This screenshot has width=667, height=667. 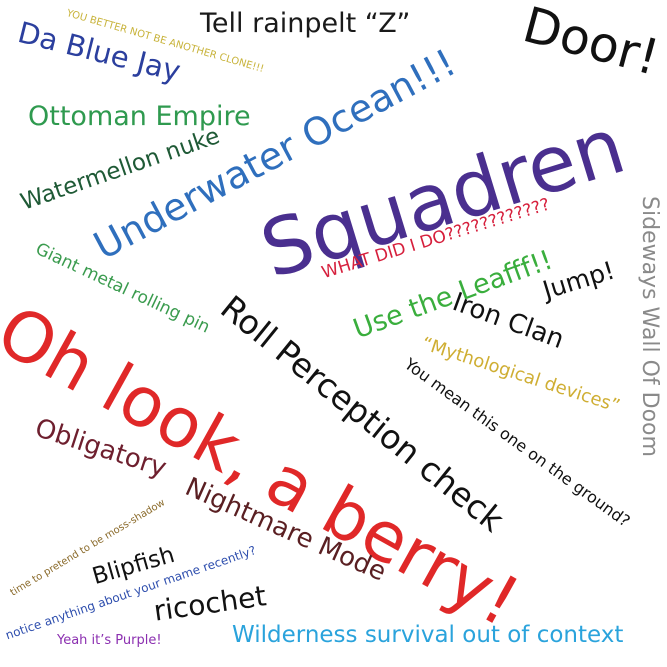 I want to click on word-wilderness: Wilderness survival out of context, so click(x=428, y=635).